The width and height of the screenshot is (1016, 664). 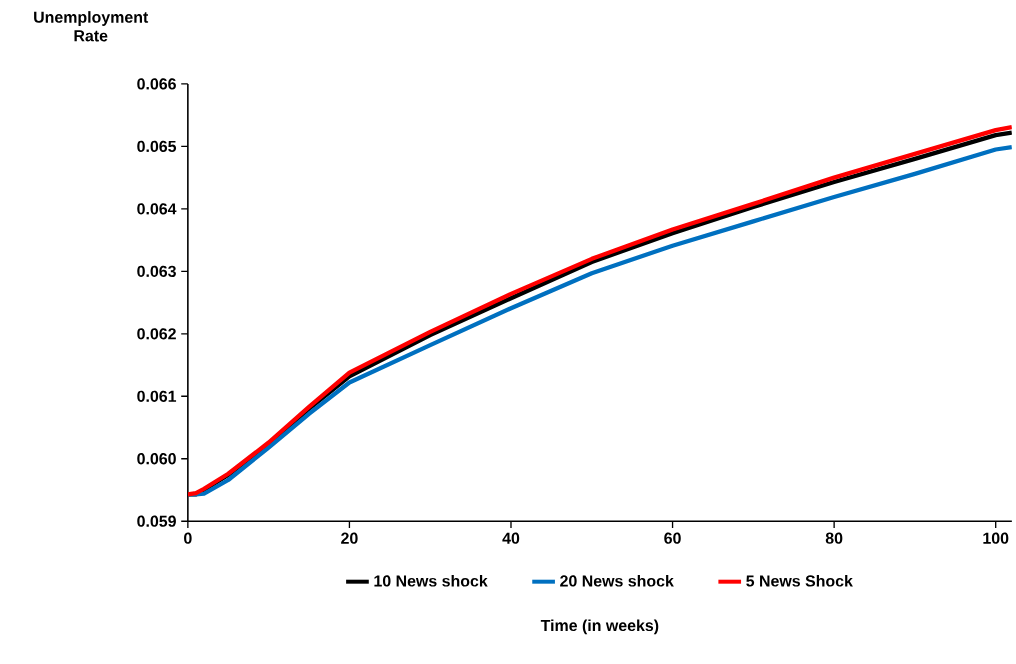 What do you see at coordinates (156, 459) in the screenshot?
I see `y-tick-label: 0.060` at bounding box center [156, 459].